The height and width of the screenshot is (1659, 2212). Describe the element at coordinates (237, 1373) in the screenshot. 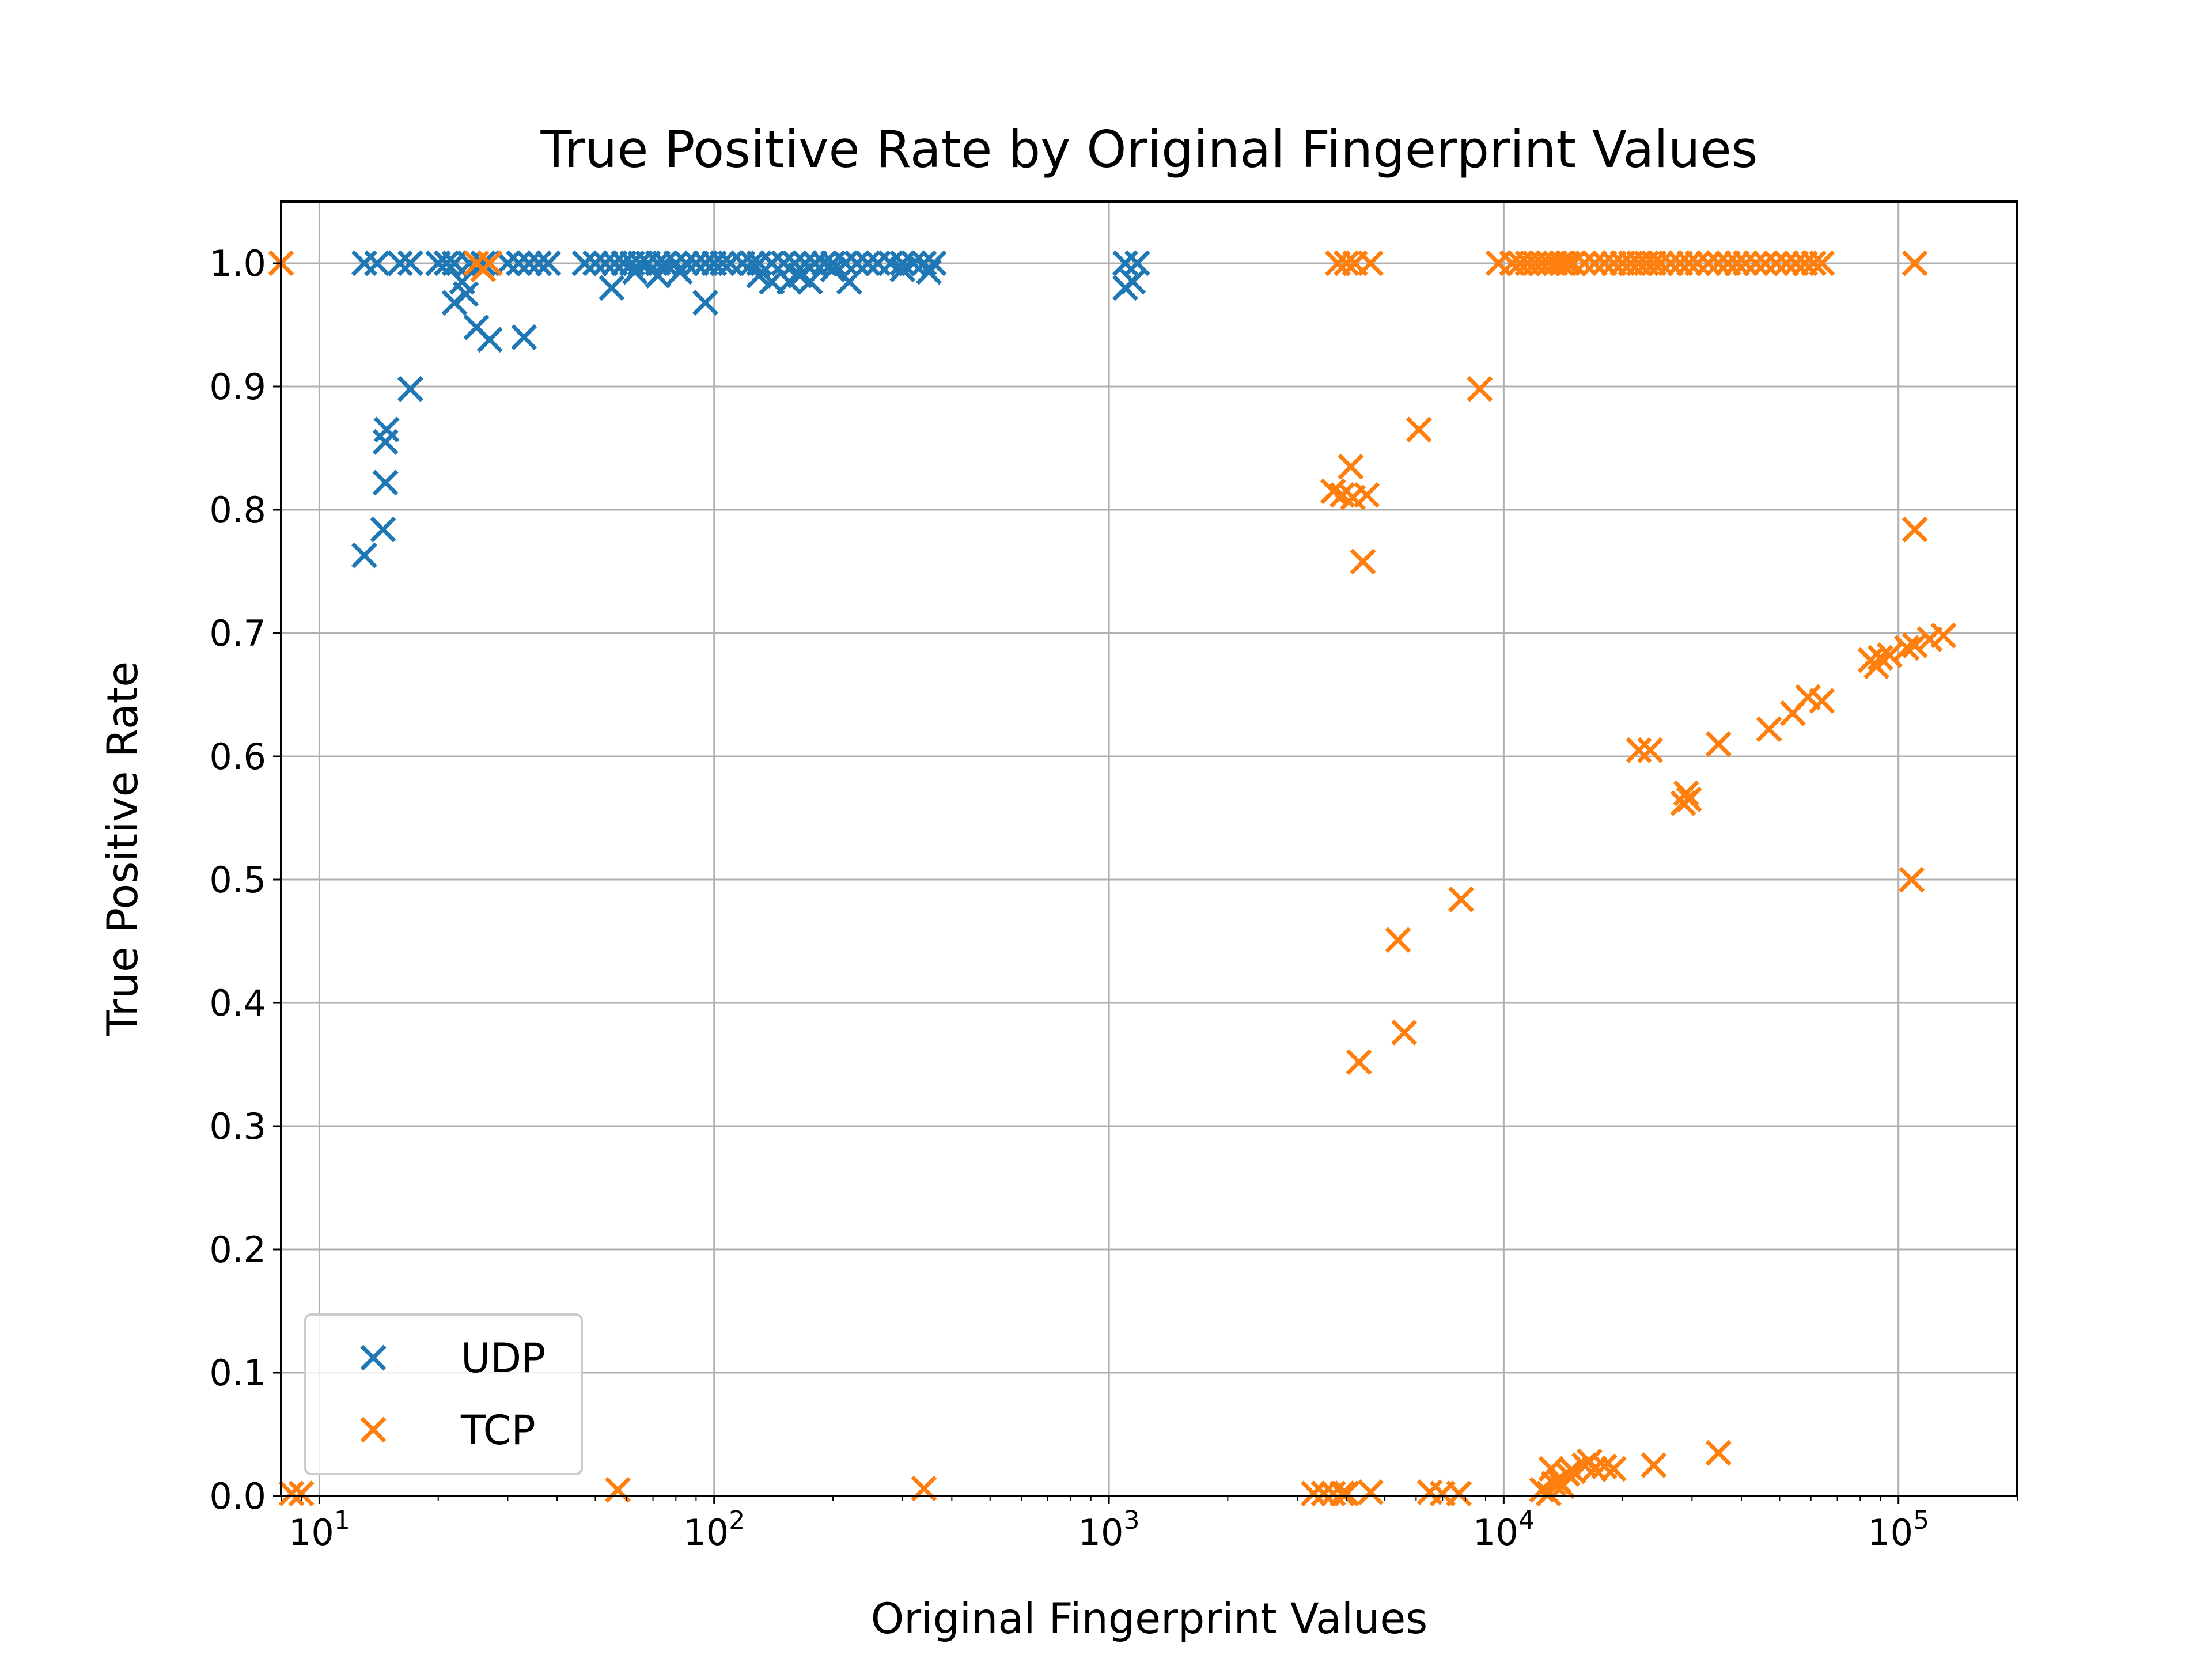

I see `y-tick-label: 0.1` at that location.